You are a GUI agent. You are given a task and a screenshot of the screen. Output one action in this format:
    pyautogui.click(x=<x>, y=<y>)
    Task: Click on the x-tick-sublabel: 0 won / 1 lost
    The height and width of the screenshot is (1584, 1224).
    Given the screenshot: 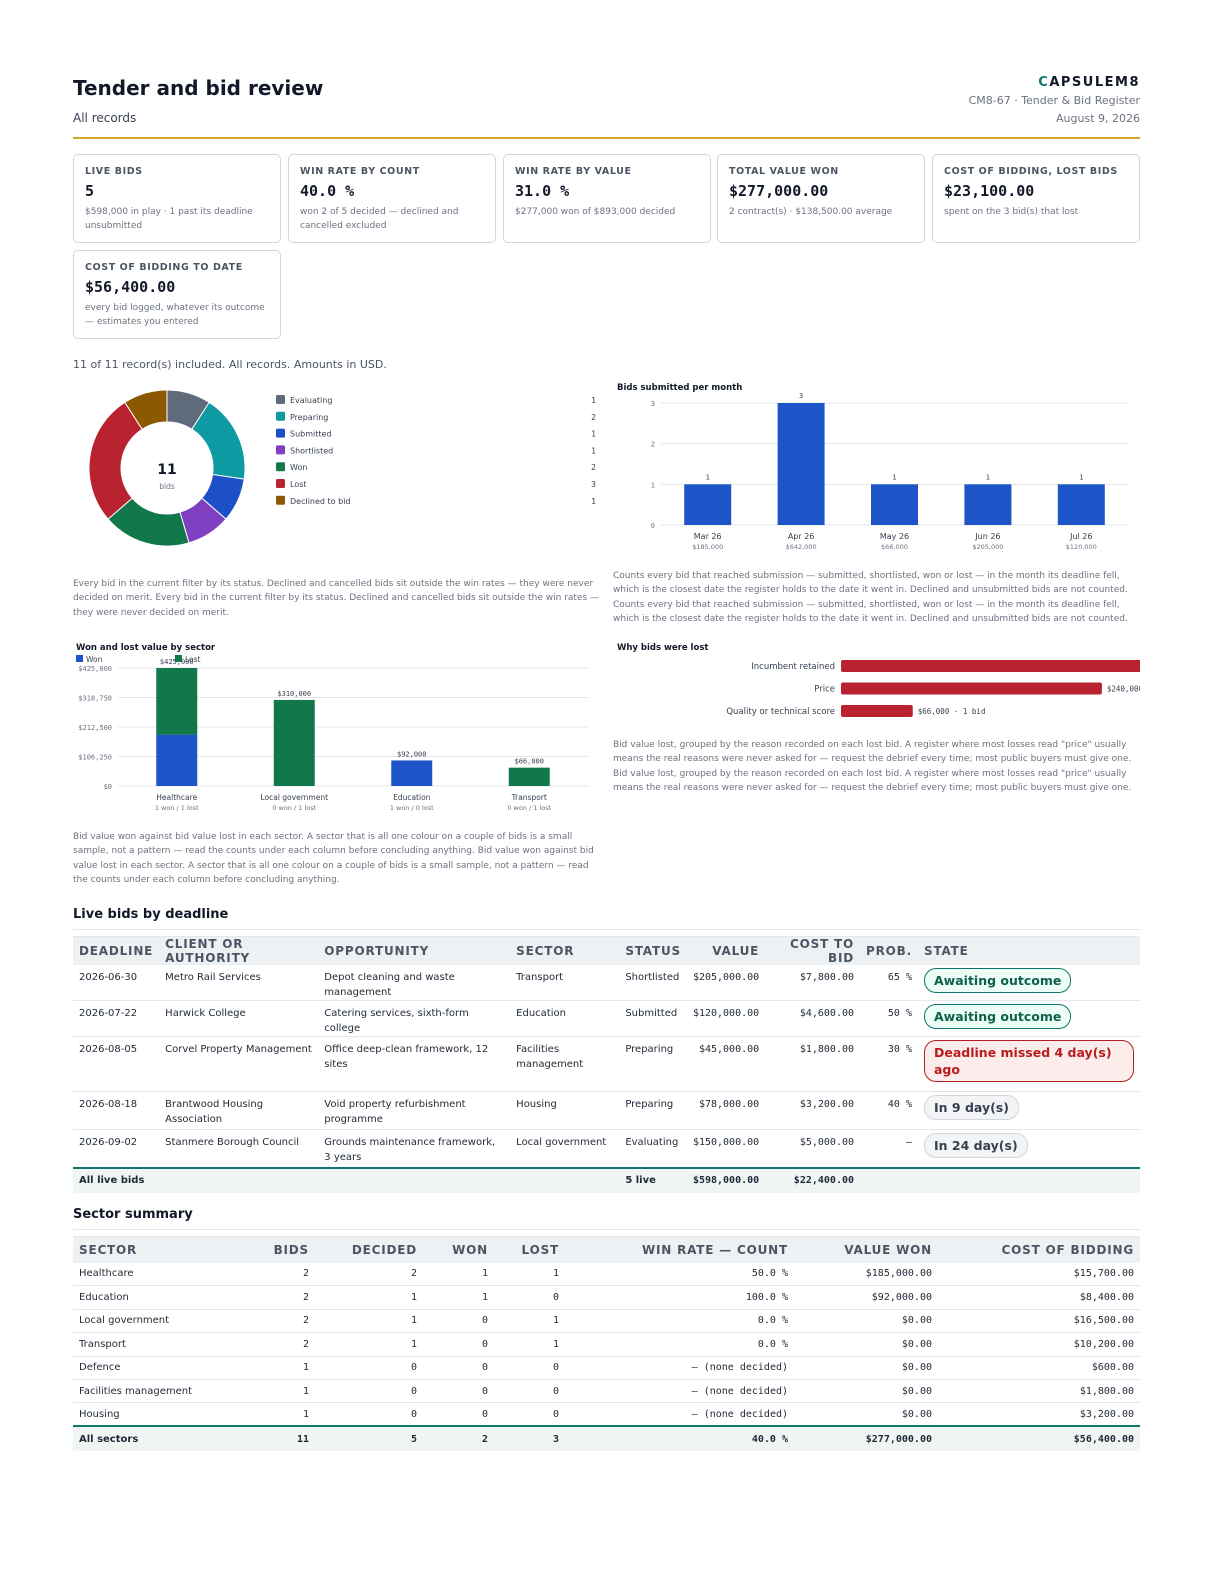 What is the action you would take?
    pyautogui.click(x=294, y=808)
    